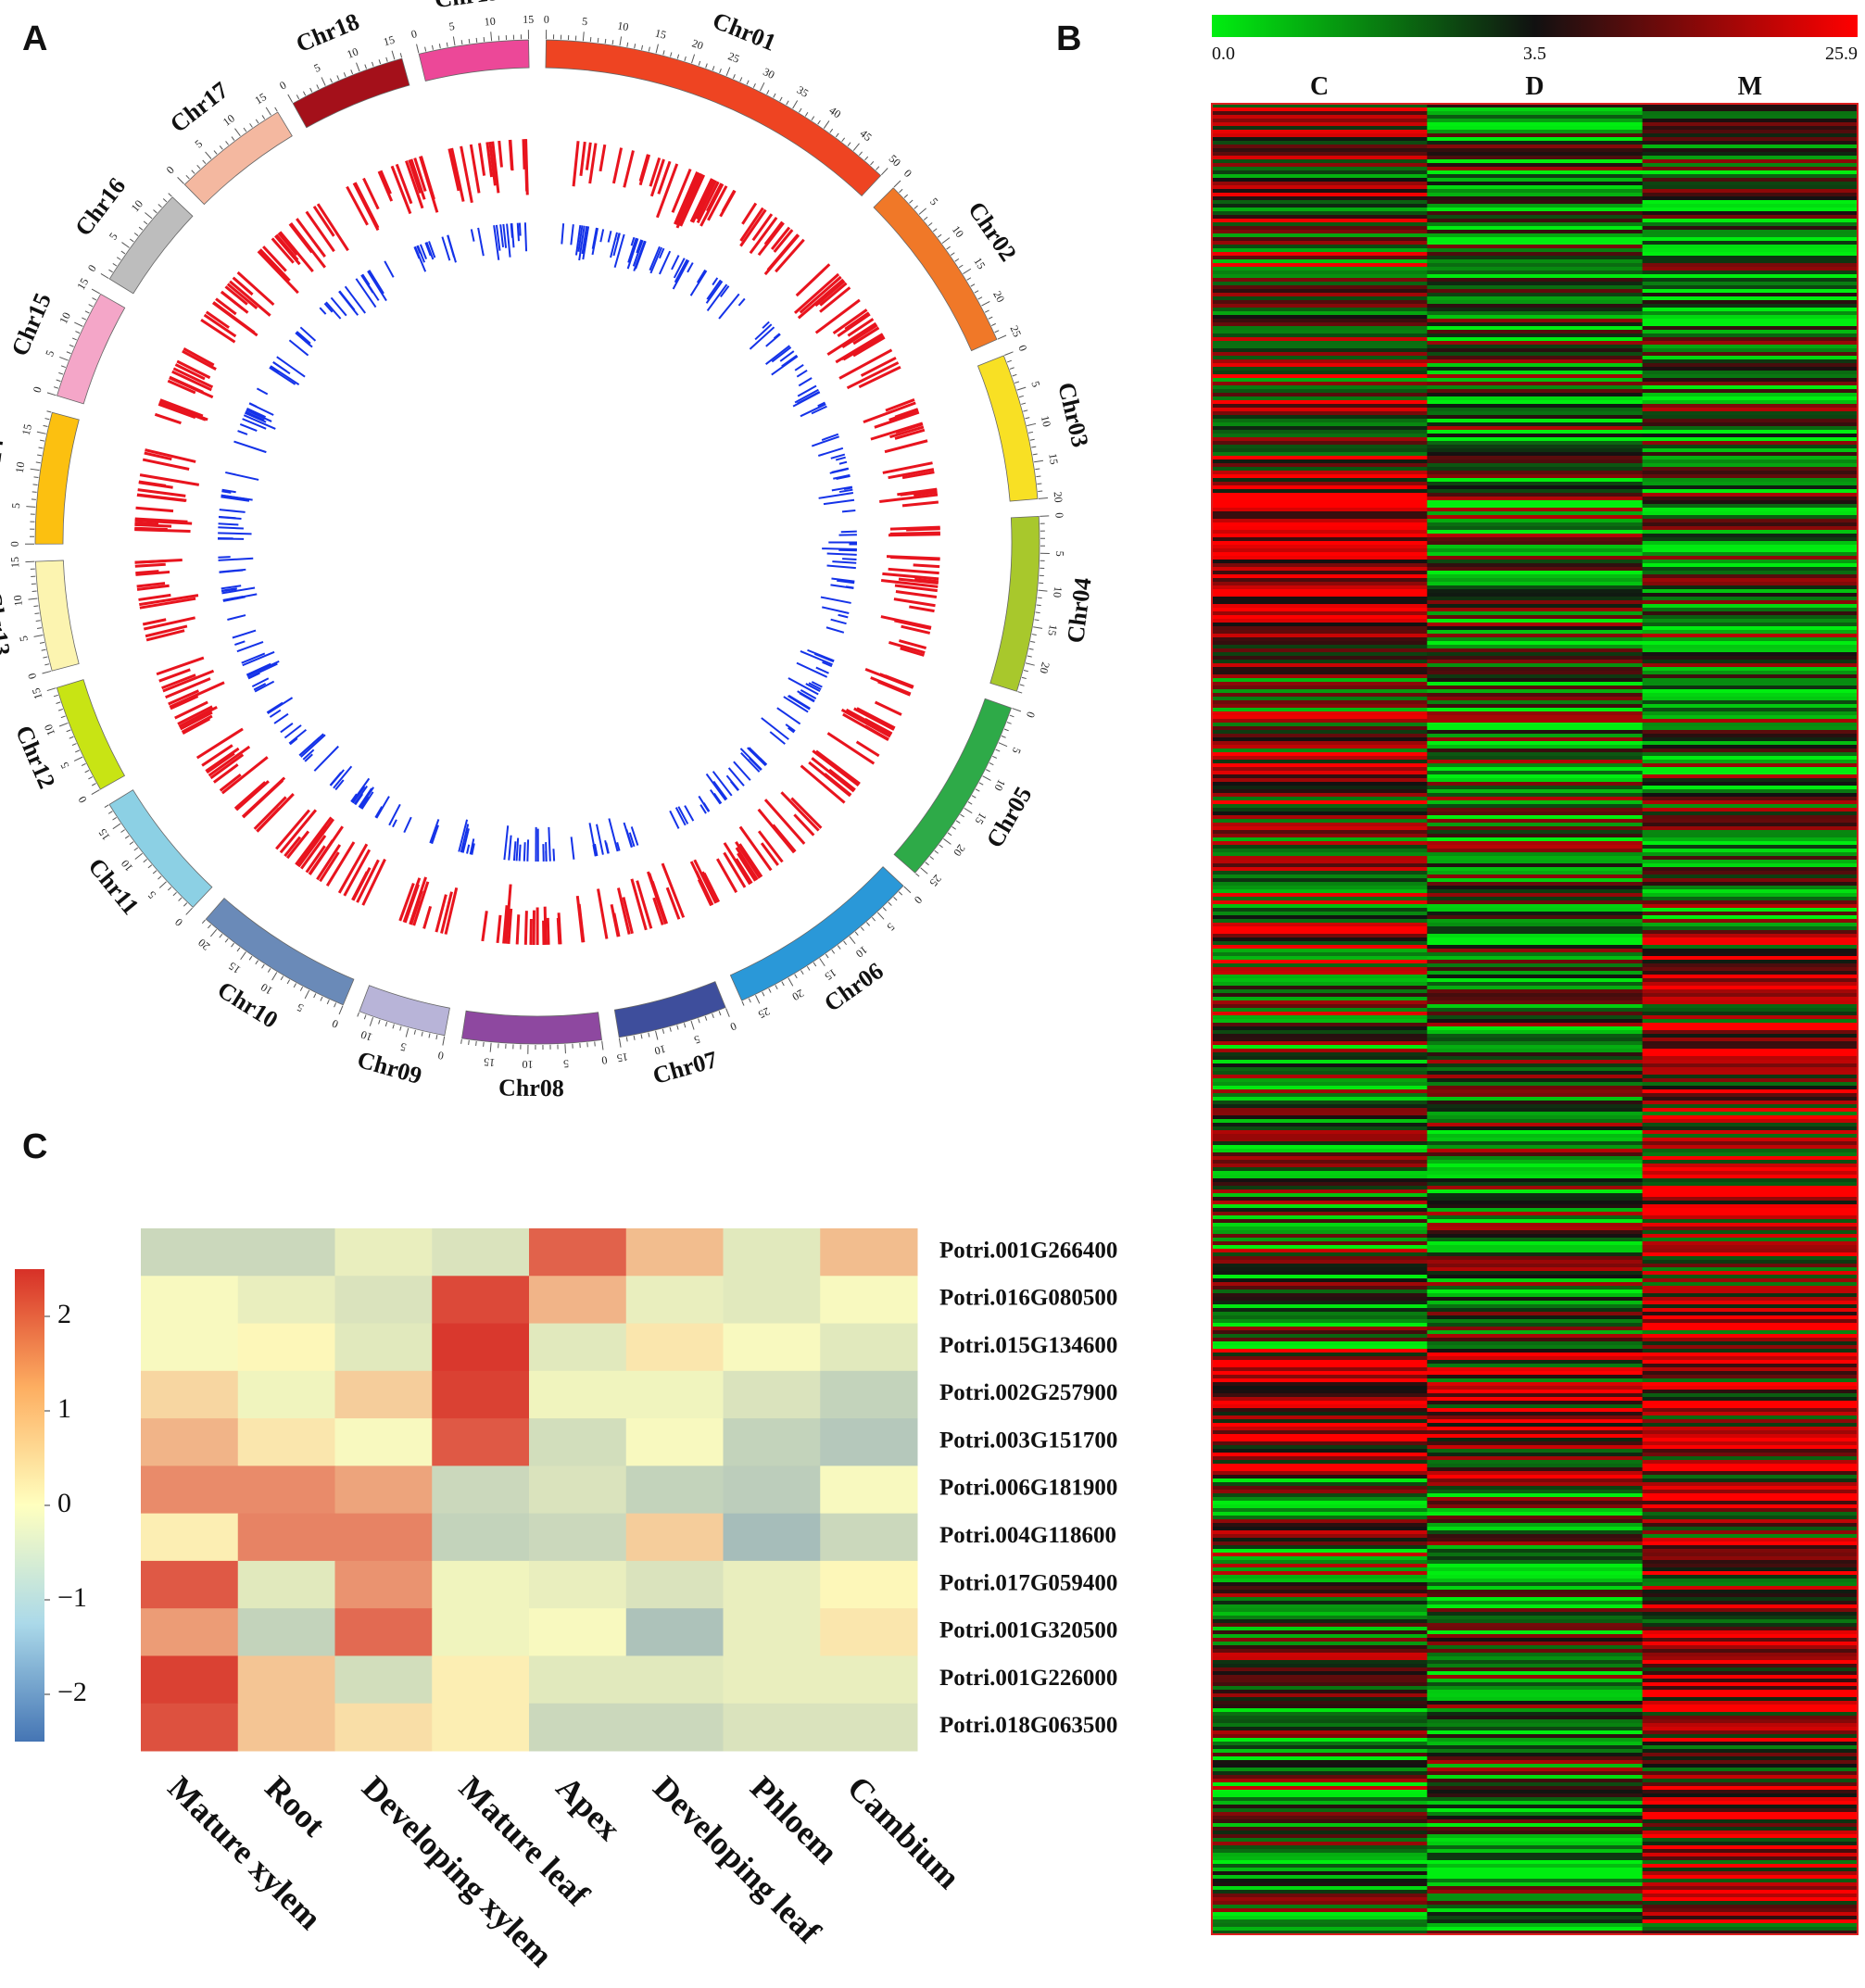 The width and height of the screenshot is (1865, 1988). Describe the element at coordinates (1028, 1440) in the screenshot. I see `gene-label: Potri.003G151700` at that location.